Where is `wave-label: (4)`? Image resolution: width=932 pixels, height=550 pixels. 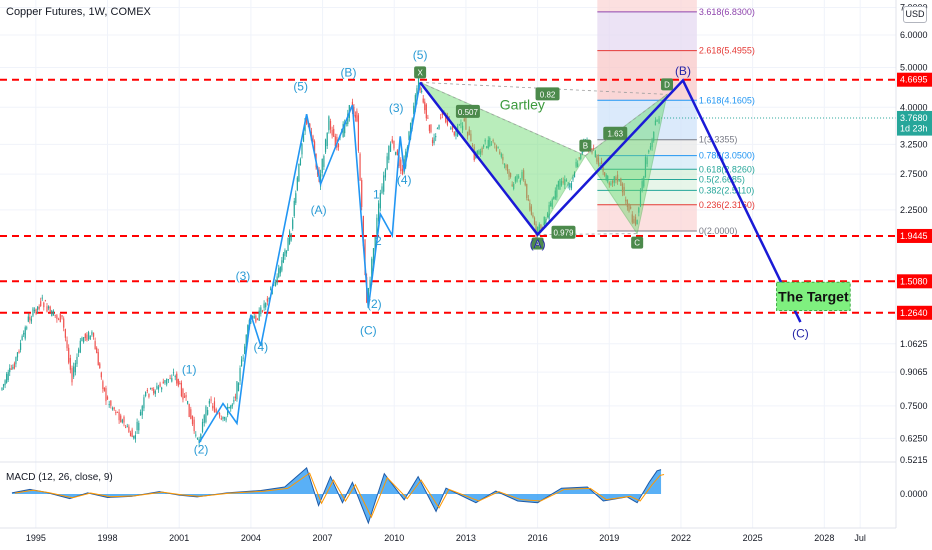
wave-label: (4) is located at coordinates (404, 180).